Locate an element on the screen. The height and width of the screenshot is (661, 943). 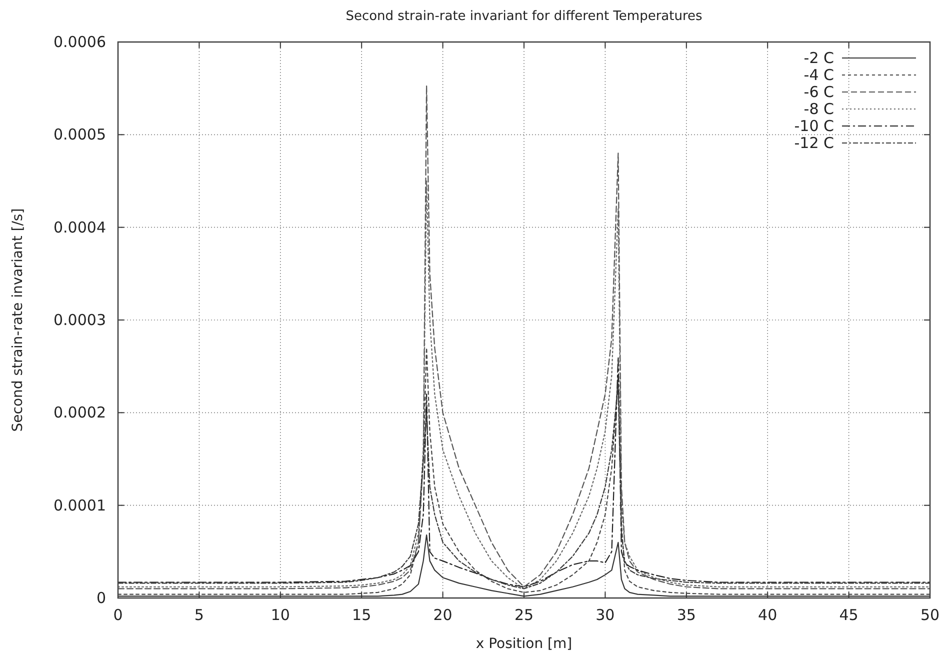
legend-label: -12 C is located at coordinates (814, 143).